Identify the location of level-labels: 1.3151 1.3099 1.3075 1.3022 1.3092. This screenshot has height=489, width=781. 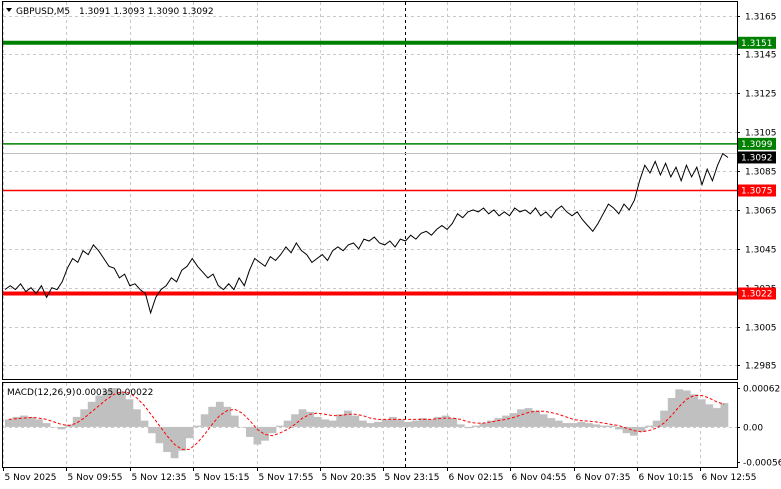
(757, 168).